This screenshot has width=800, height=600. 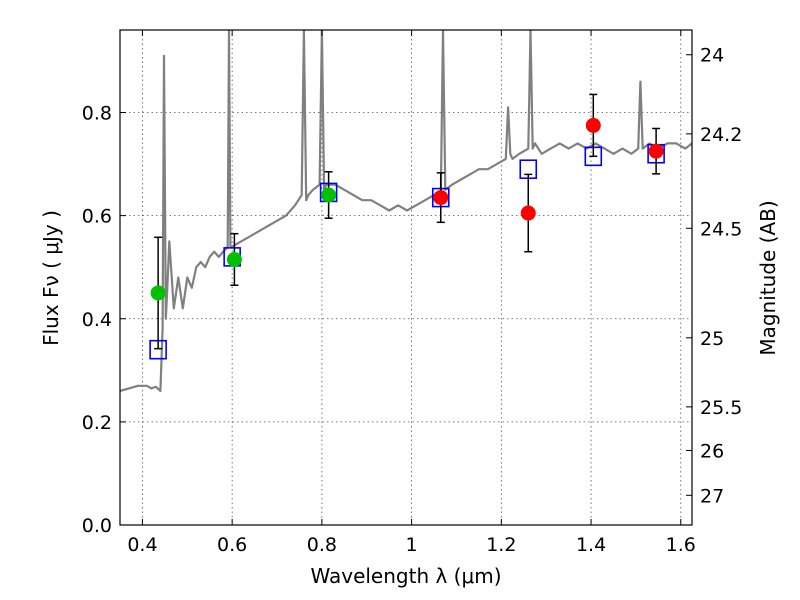 I want to click on y-tick-label: 0.4, so click(x=97, y=320).